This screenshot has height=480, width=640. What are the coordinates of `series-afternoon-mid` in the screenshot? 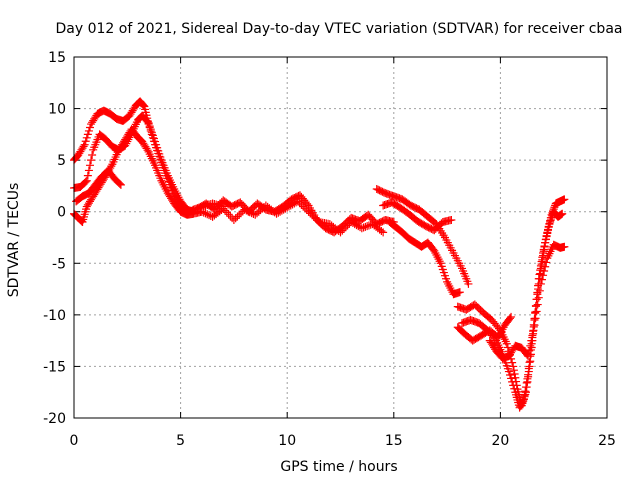 It's located at (417, 216).